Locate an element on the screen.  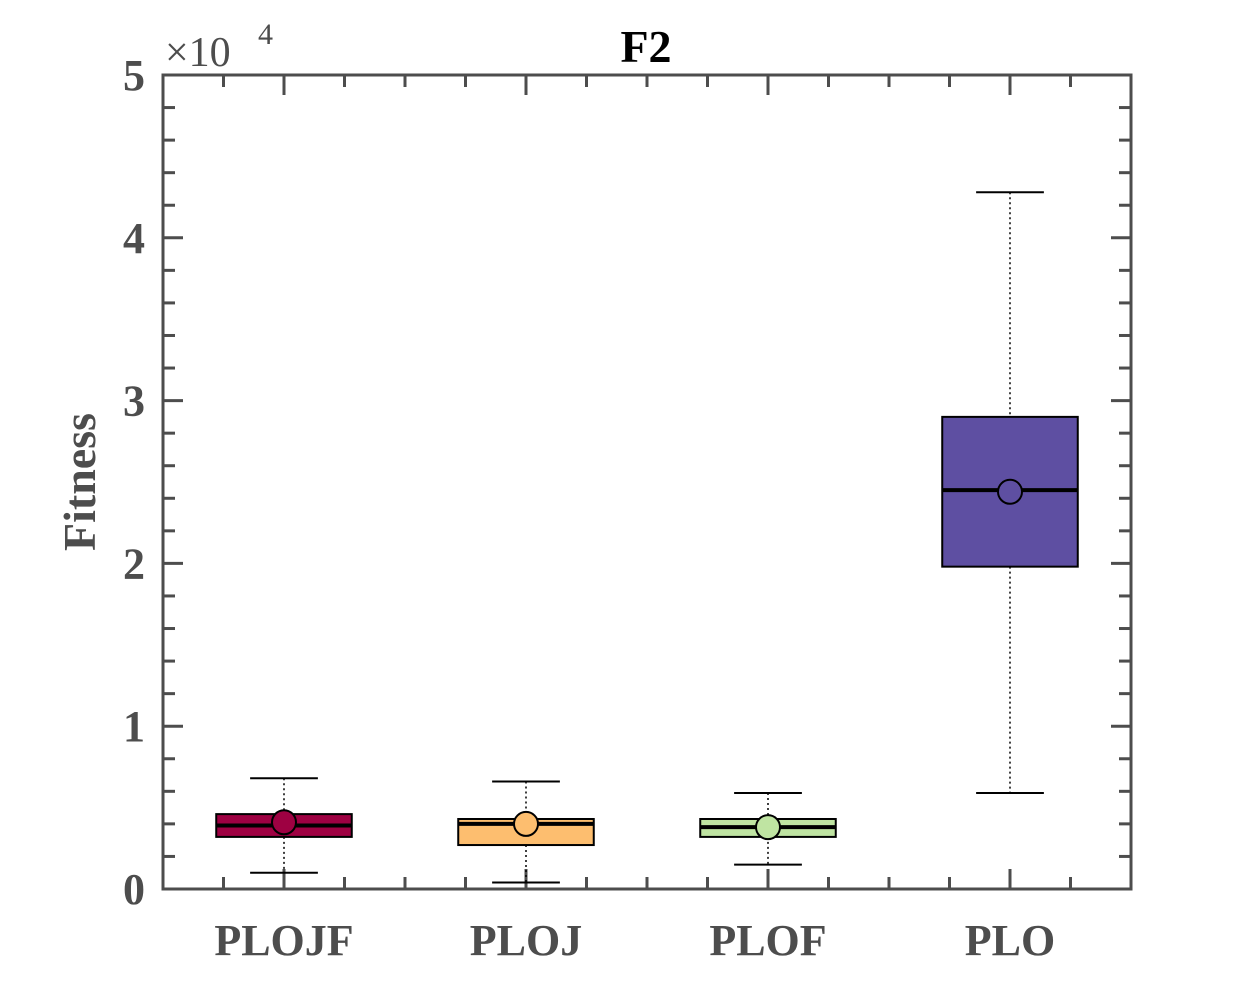
y-axis-exponent: ×10 4 is located at coordinates (219, 47).